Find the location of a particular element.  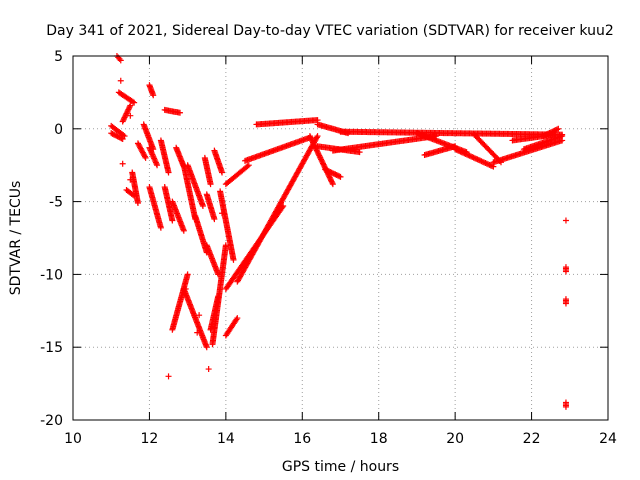

x-tick-label: 10 is located at coordinates (73, 439).